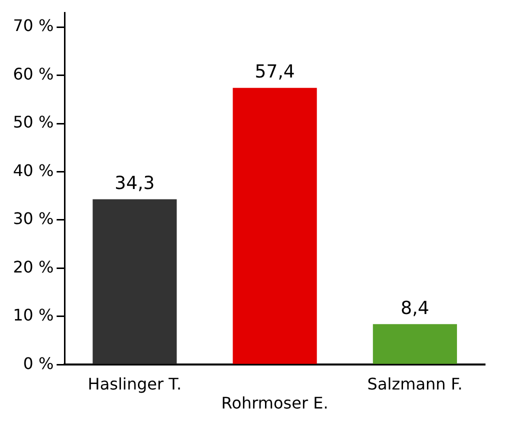  I want to click on y-tick-label: 30 %, so click(33, 218).